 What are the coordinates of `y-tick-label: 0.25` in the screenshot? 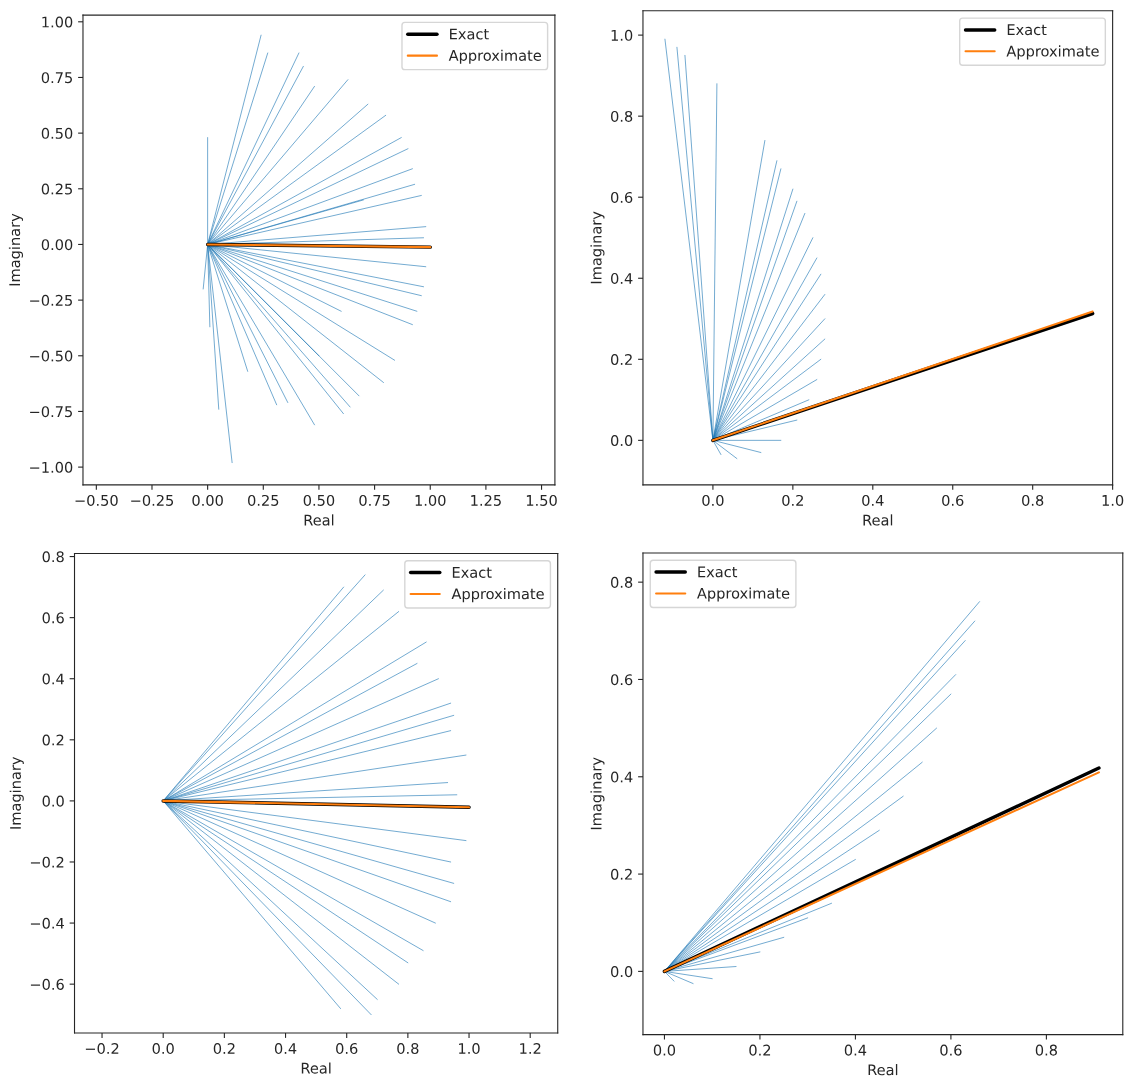 It's located at (56, 189).